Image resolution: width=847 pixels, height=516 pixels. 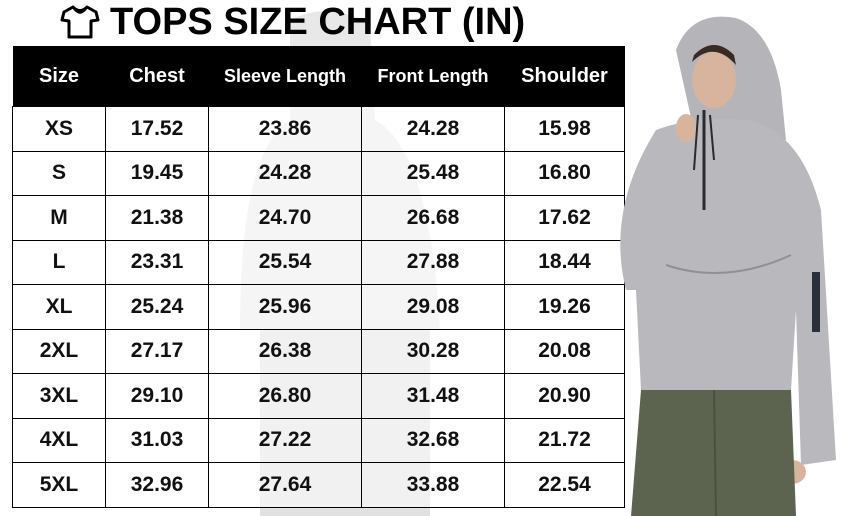 What do you see at coordinates (433, 440) in the screenshot?
I see `cell-front-length: 32.68` at bounding box center [433, 440].